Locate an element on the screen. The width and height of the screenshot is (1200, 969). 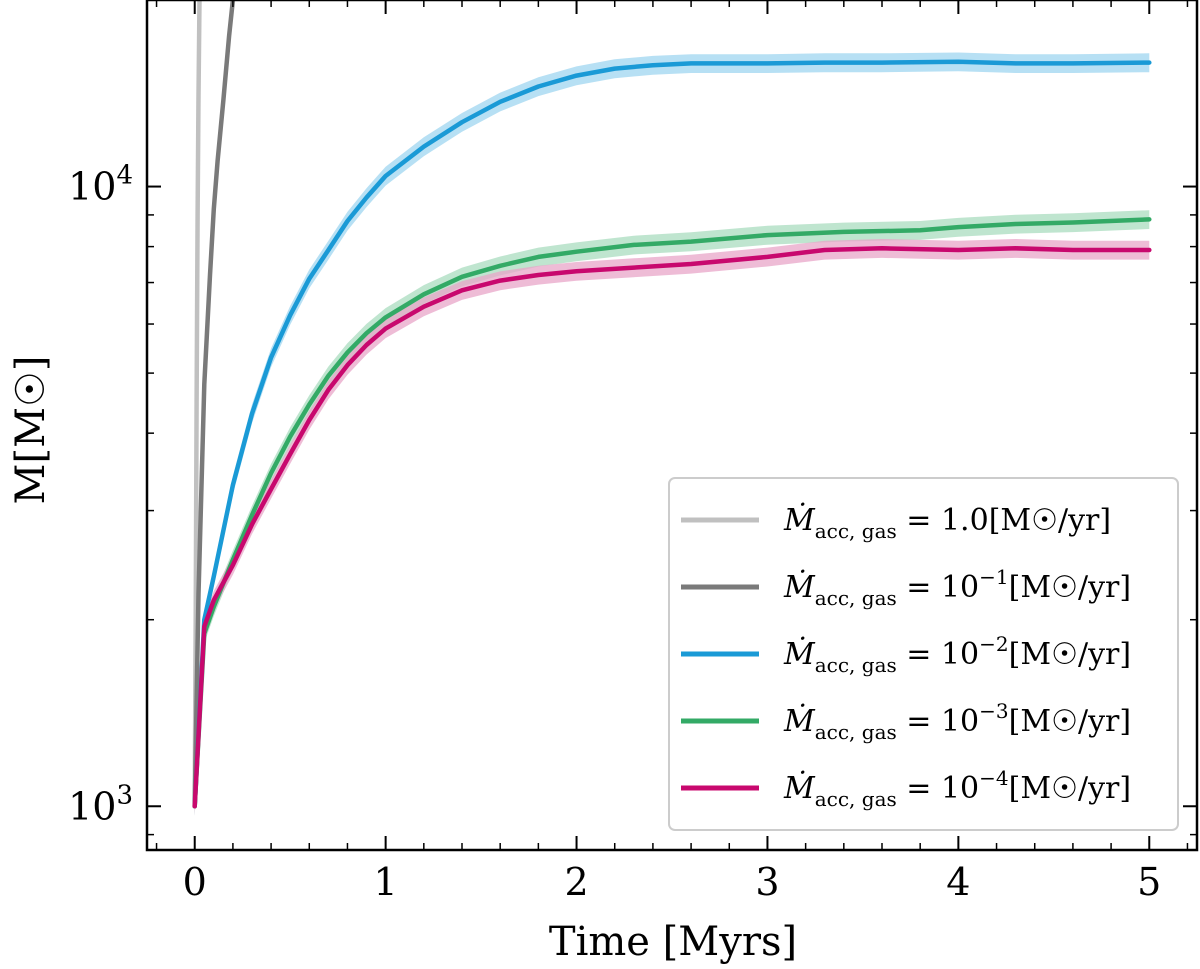
y-tick-label: 10⁴ is located at coordinates (100, 185).